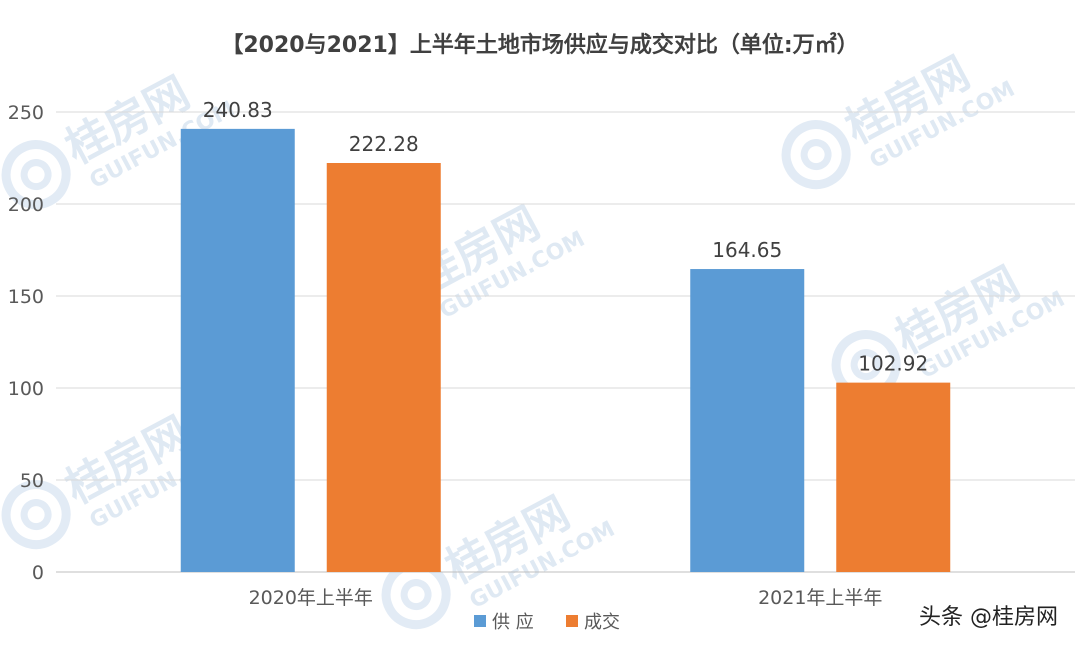 This screenshot has height=650, width=1080. I want to click on data-label: 102.92, so click(893, 364).